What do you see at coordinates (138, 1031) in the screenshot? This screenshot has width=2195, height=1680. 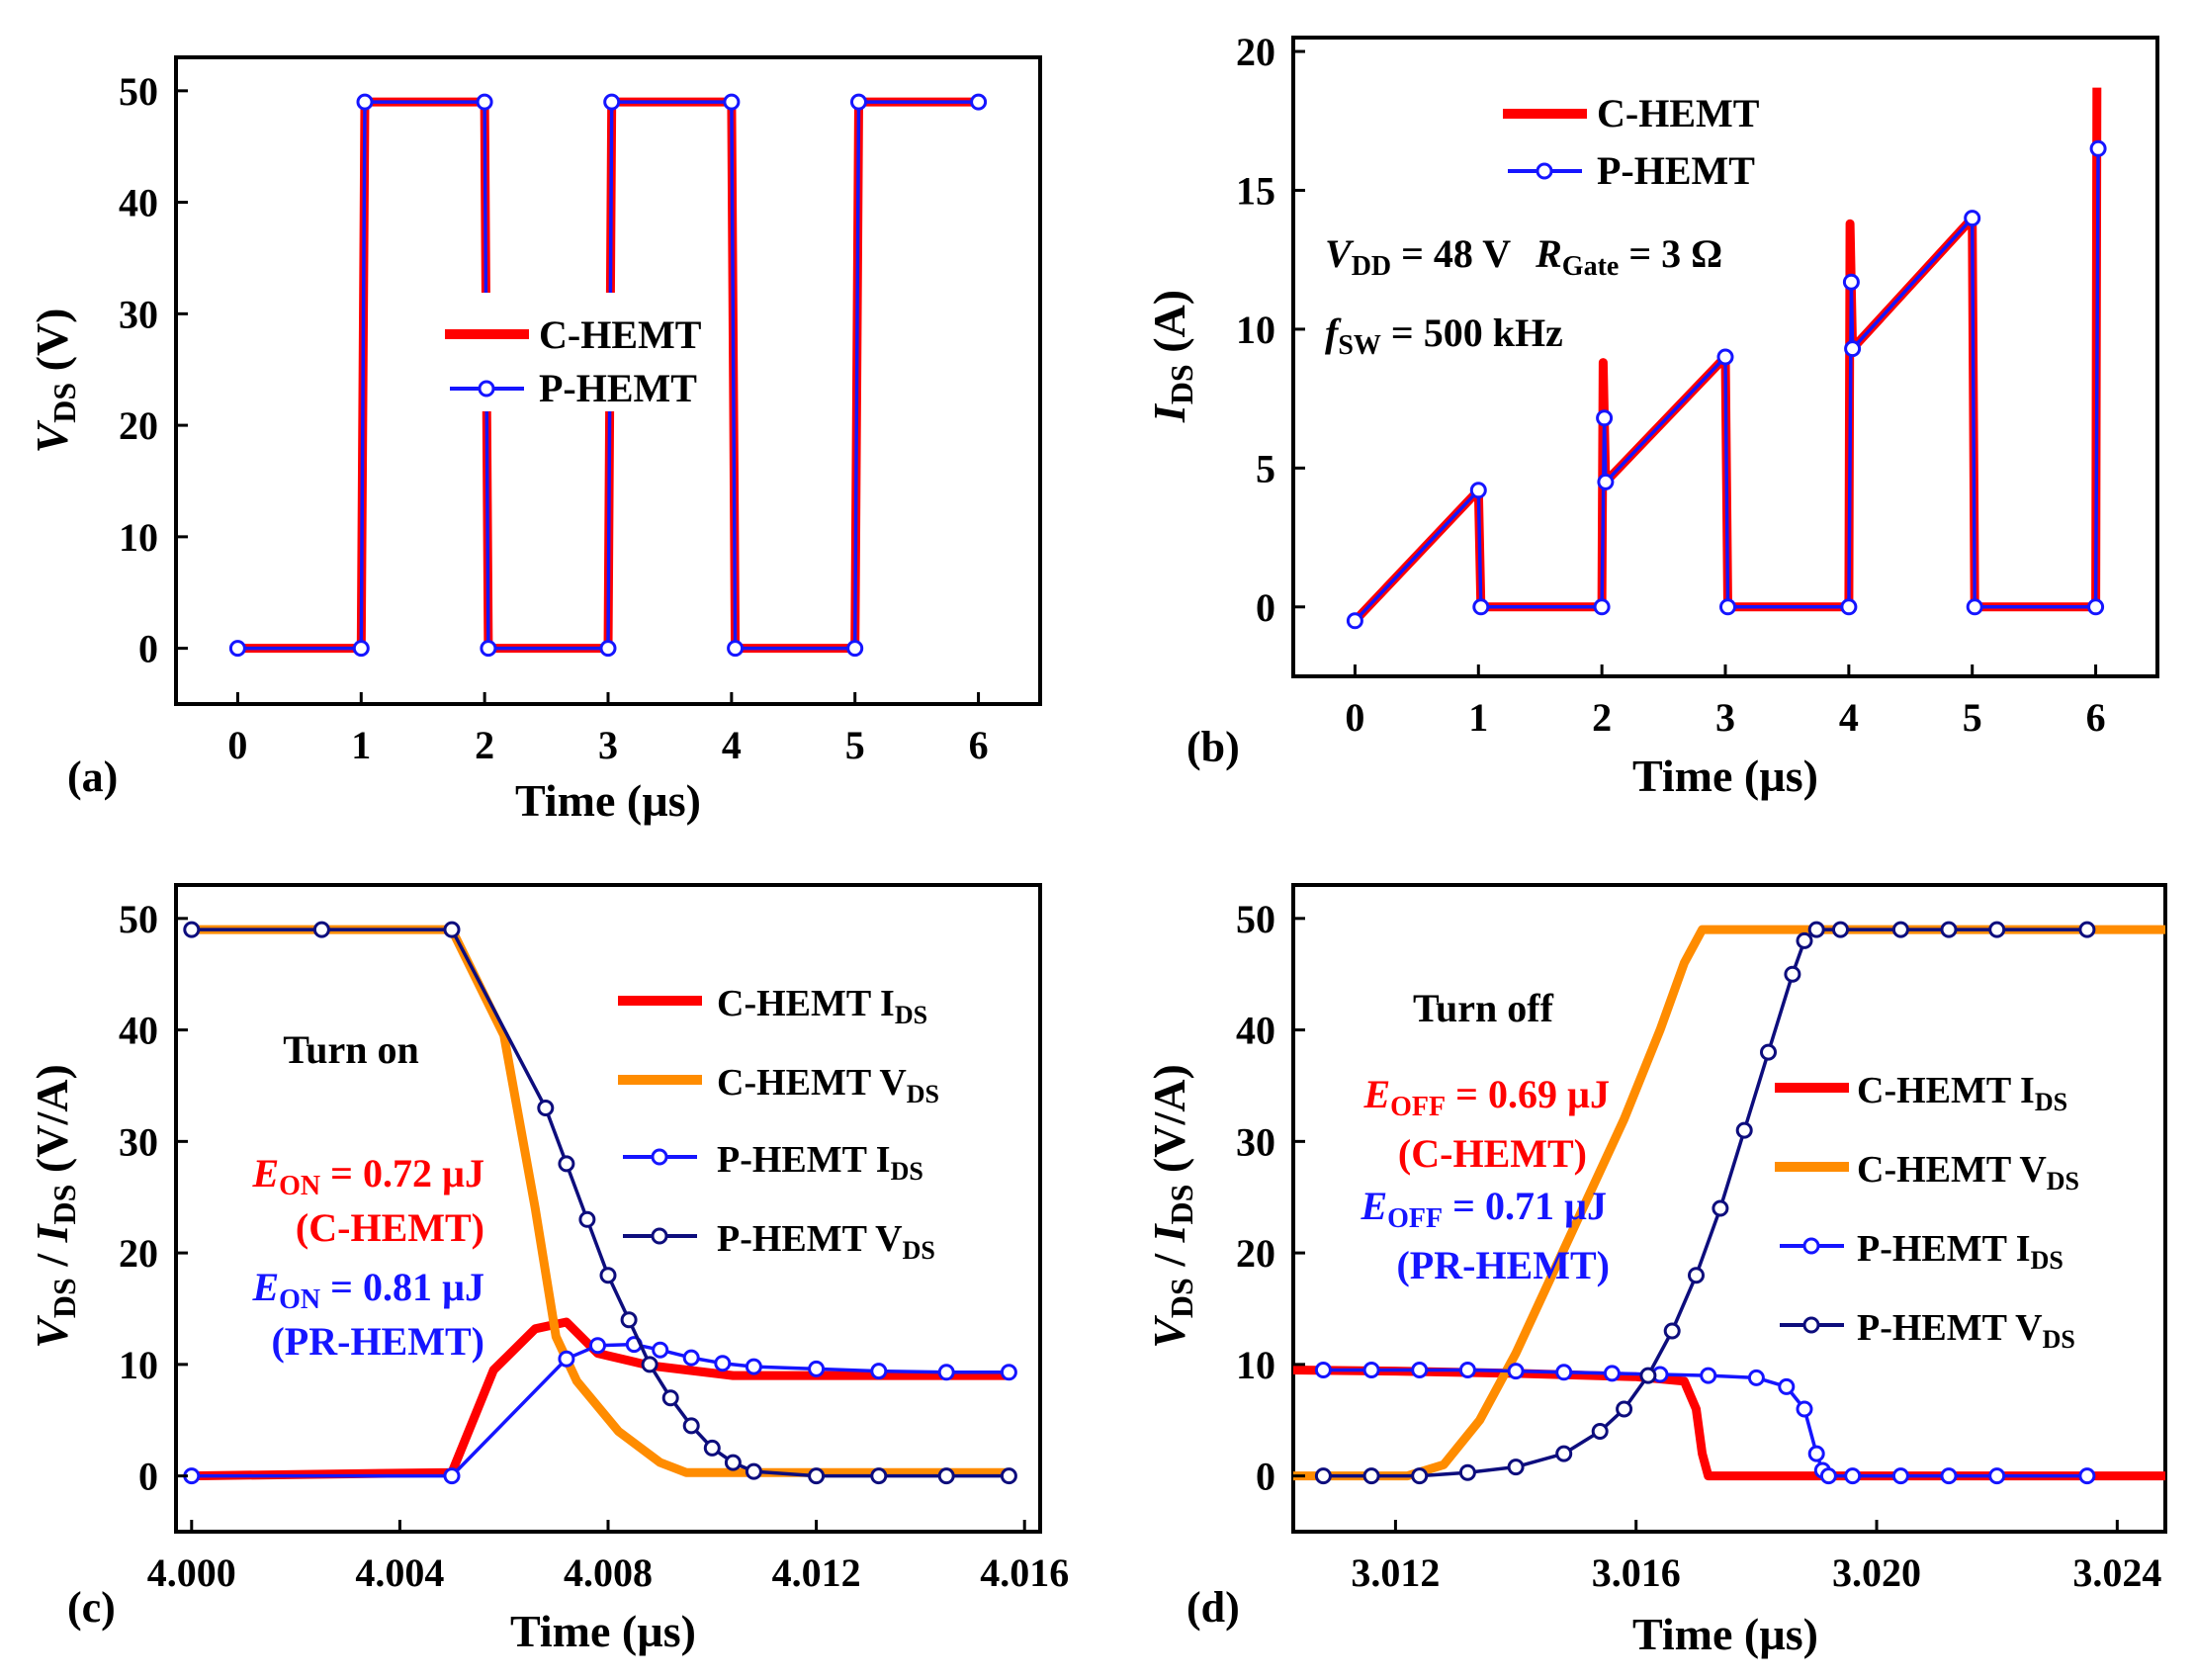 I see `y-tick-label: 40` at bounding box center [138, 1031].